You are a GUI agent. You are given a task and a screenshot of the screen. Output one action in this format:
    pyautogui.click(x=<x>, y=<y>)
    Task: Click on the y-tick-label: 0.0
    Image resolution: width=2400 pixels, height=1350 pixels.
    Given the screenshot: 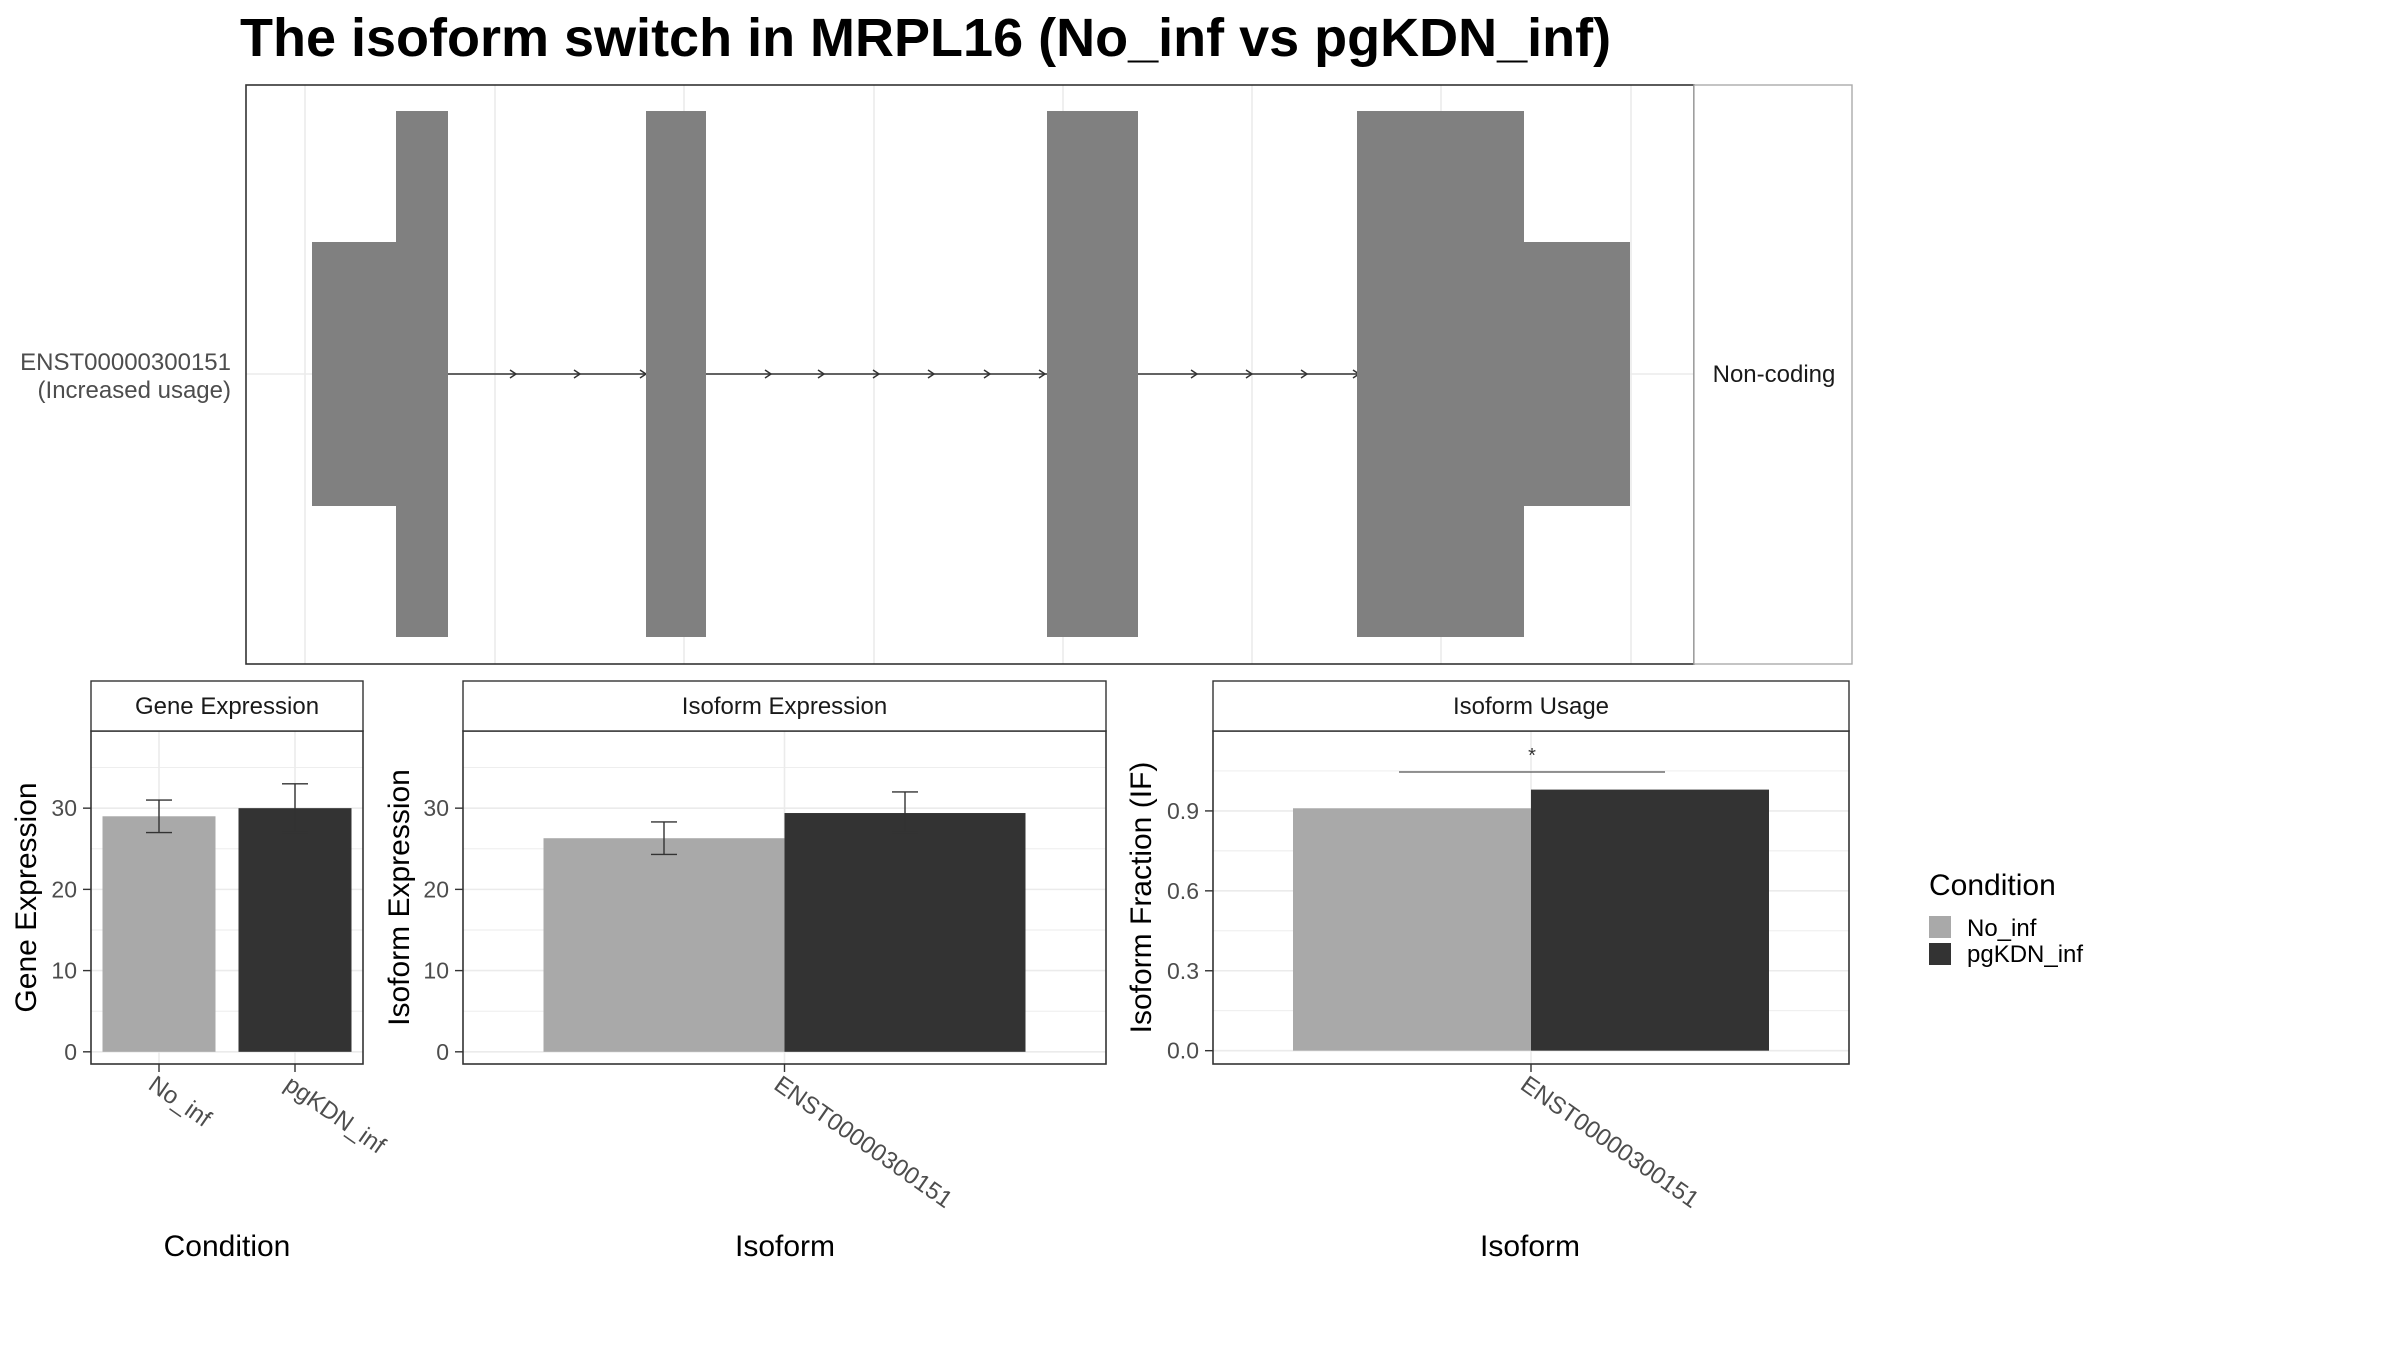 What is the action you would take?
    pyautogui.click(x=1183, y=1051)
    